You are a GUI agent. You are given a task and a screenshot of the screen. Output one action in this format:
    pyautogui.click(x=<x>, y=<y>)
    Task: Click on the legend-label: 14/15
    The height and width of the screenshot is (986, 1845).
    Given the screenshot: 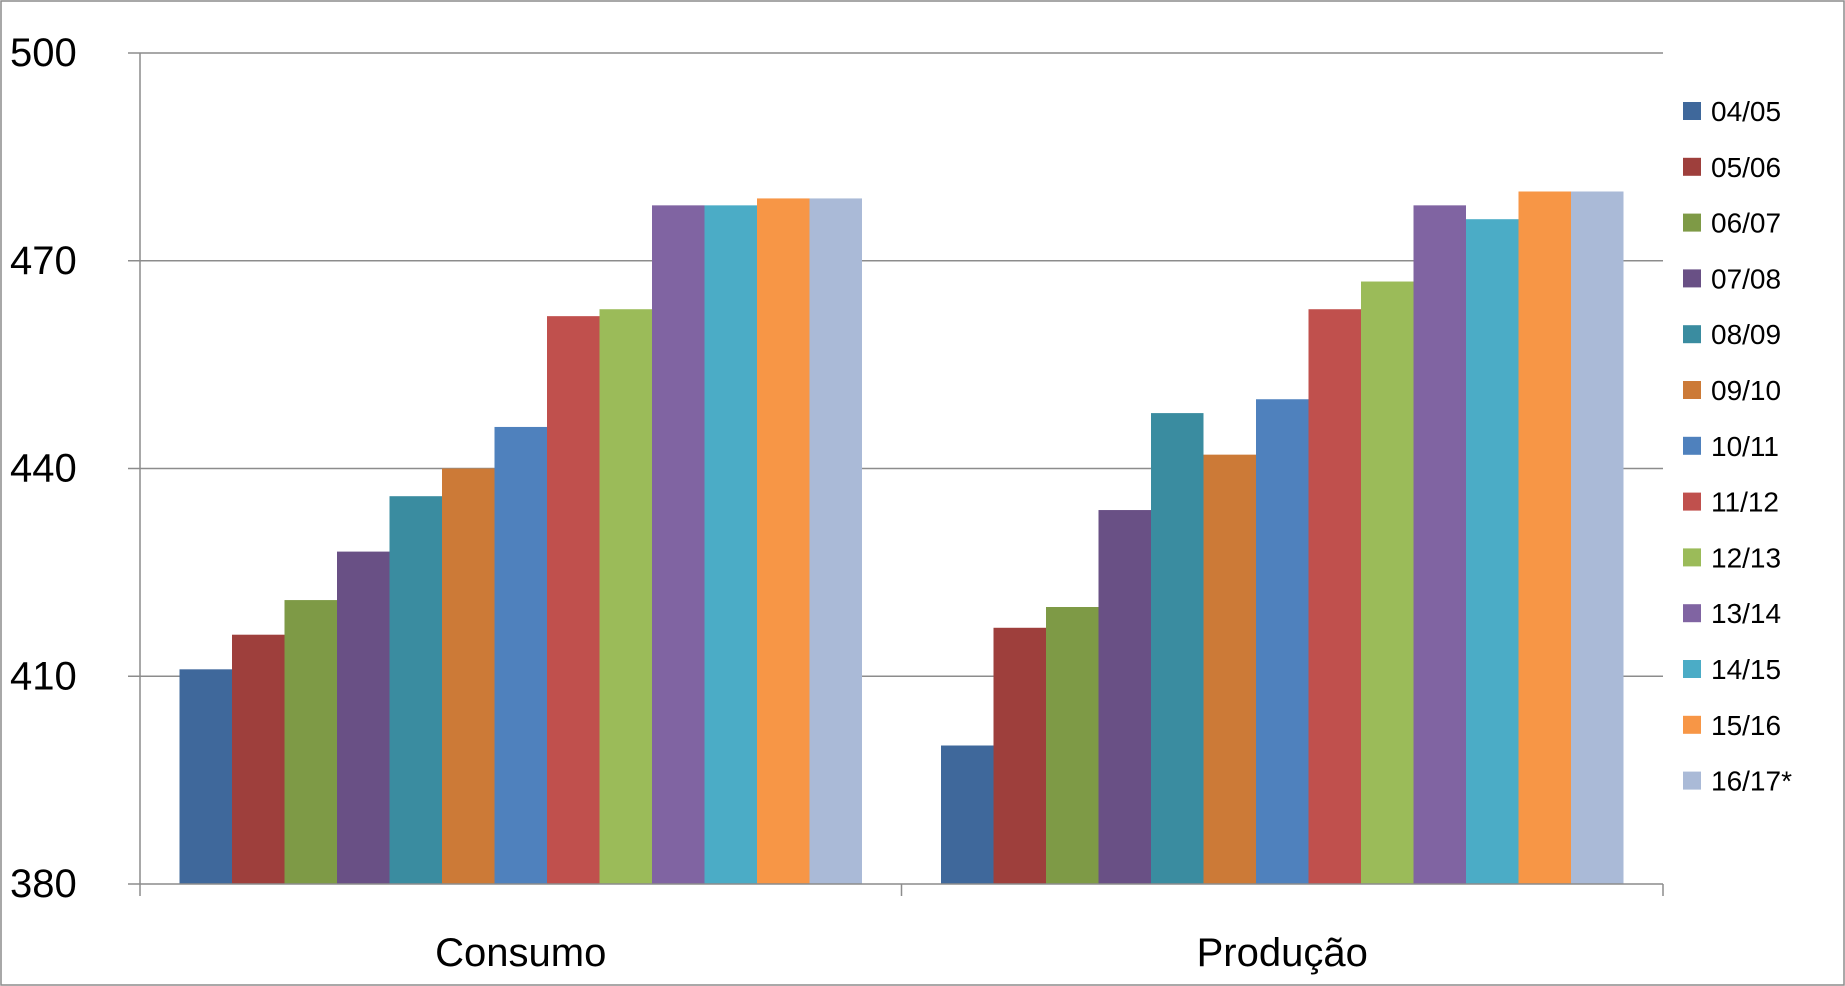 What is the action you would take?
    pyautogui.click(x=1746, y=669)
    